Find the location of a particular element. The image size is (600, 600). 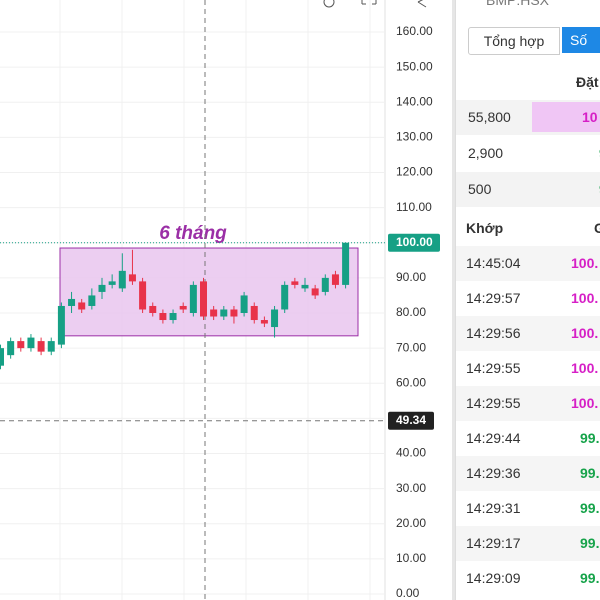

last-price-label: 100.00 is located at coordinates (414, 242).